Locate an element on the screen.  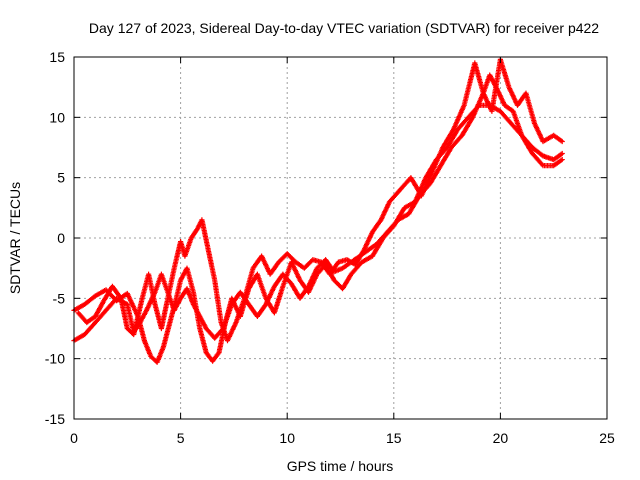
x-tick-label: 5 is located at coordinates (181, 438).